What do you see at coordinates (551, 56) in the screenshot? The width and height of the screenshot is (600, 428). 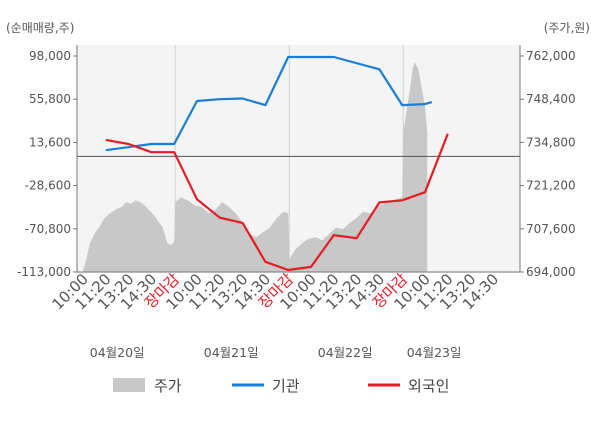 I see `right-tick-label: 762,000` at bounding box center [551, 56].